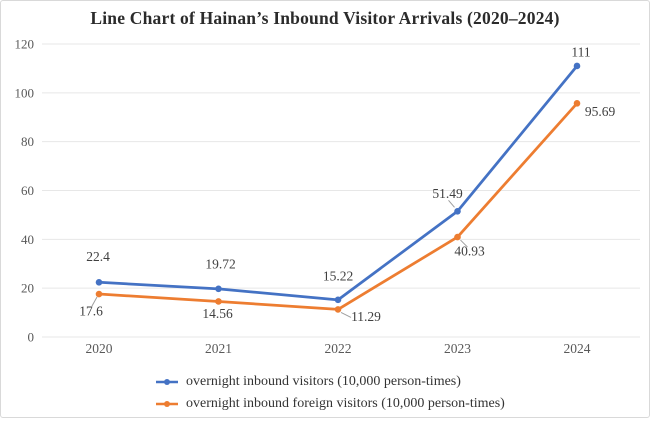 This screenshot has width=650, height=423. I want to click on data-label: 11.29, so click(366, 316).